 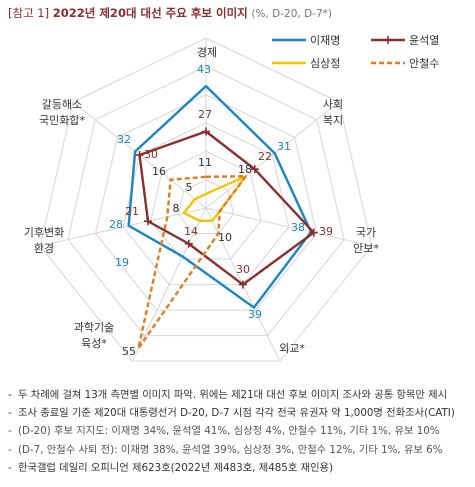 What do you see at coordinates (62, 112) in the screenshot?
I see `axis-label: 갈등해소 국민화합*` at bounding box center [62, 112].